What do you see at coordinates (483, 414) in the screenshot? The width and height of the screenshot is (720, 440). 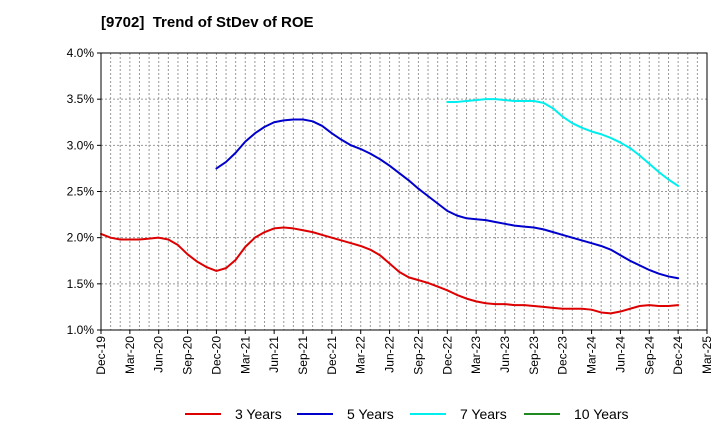 I see `legend-label-7-years: 7 Years` at bounding box center [483, 414].